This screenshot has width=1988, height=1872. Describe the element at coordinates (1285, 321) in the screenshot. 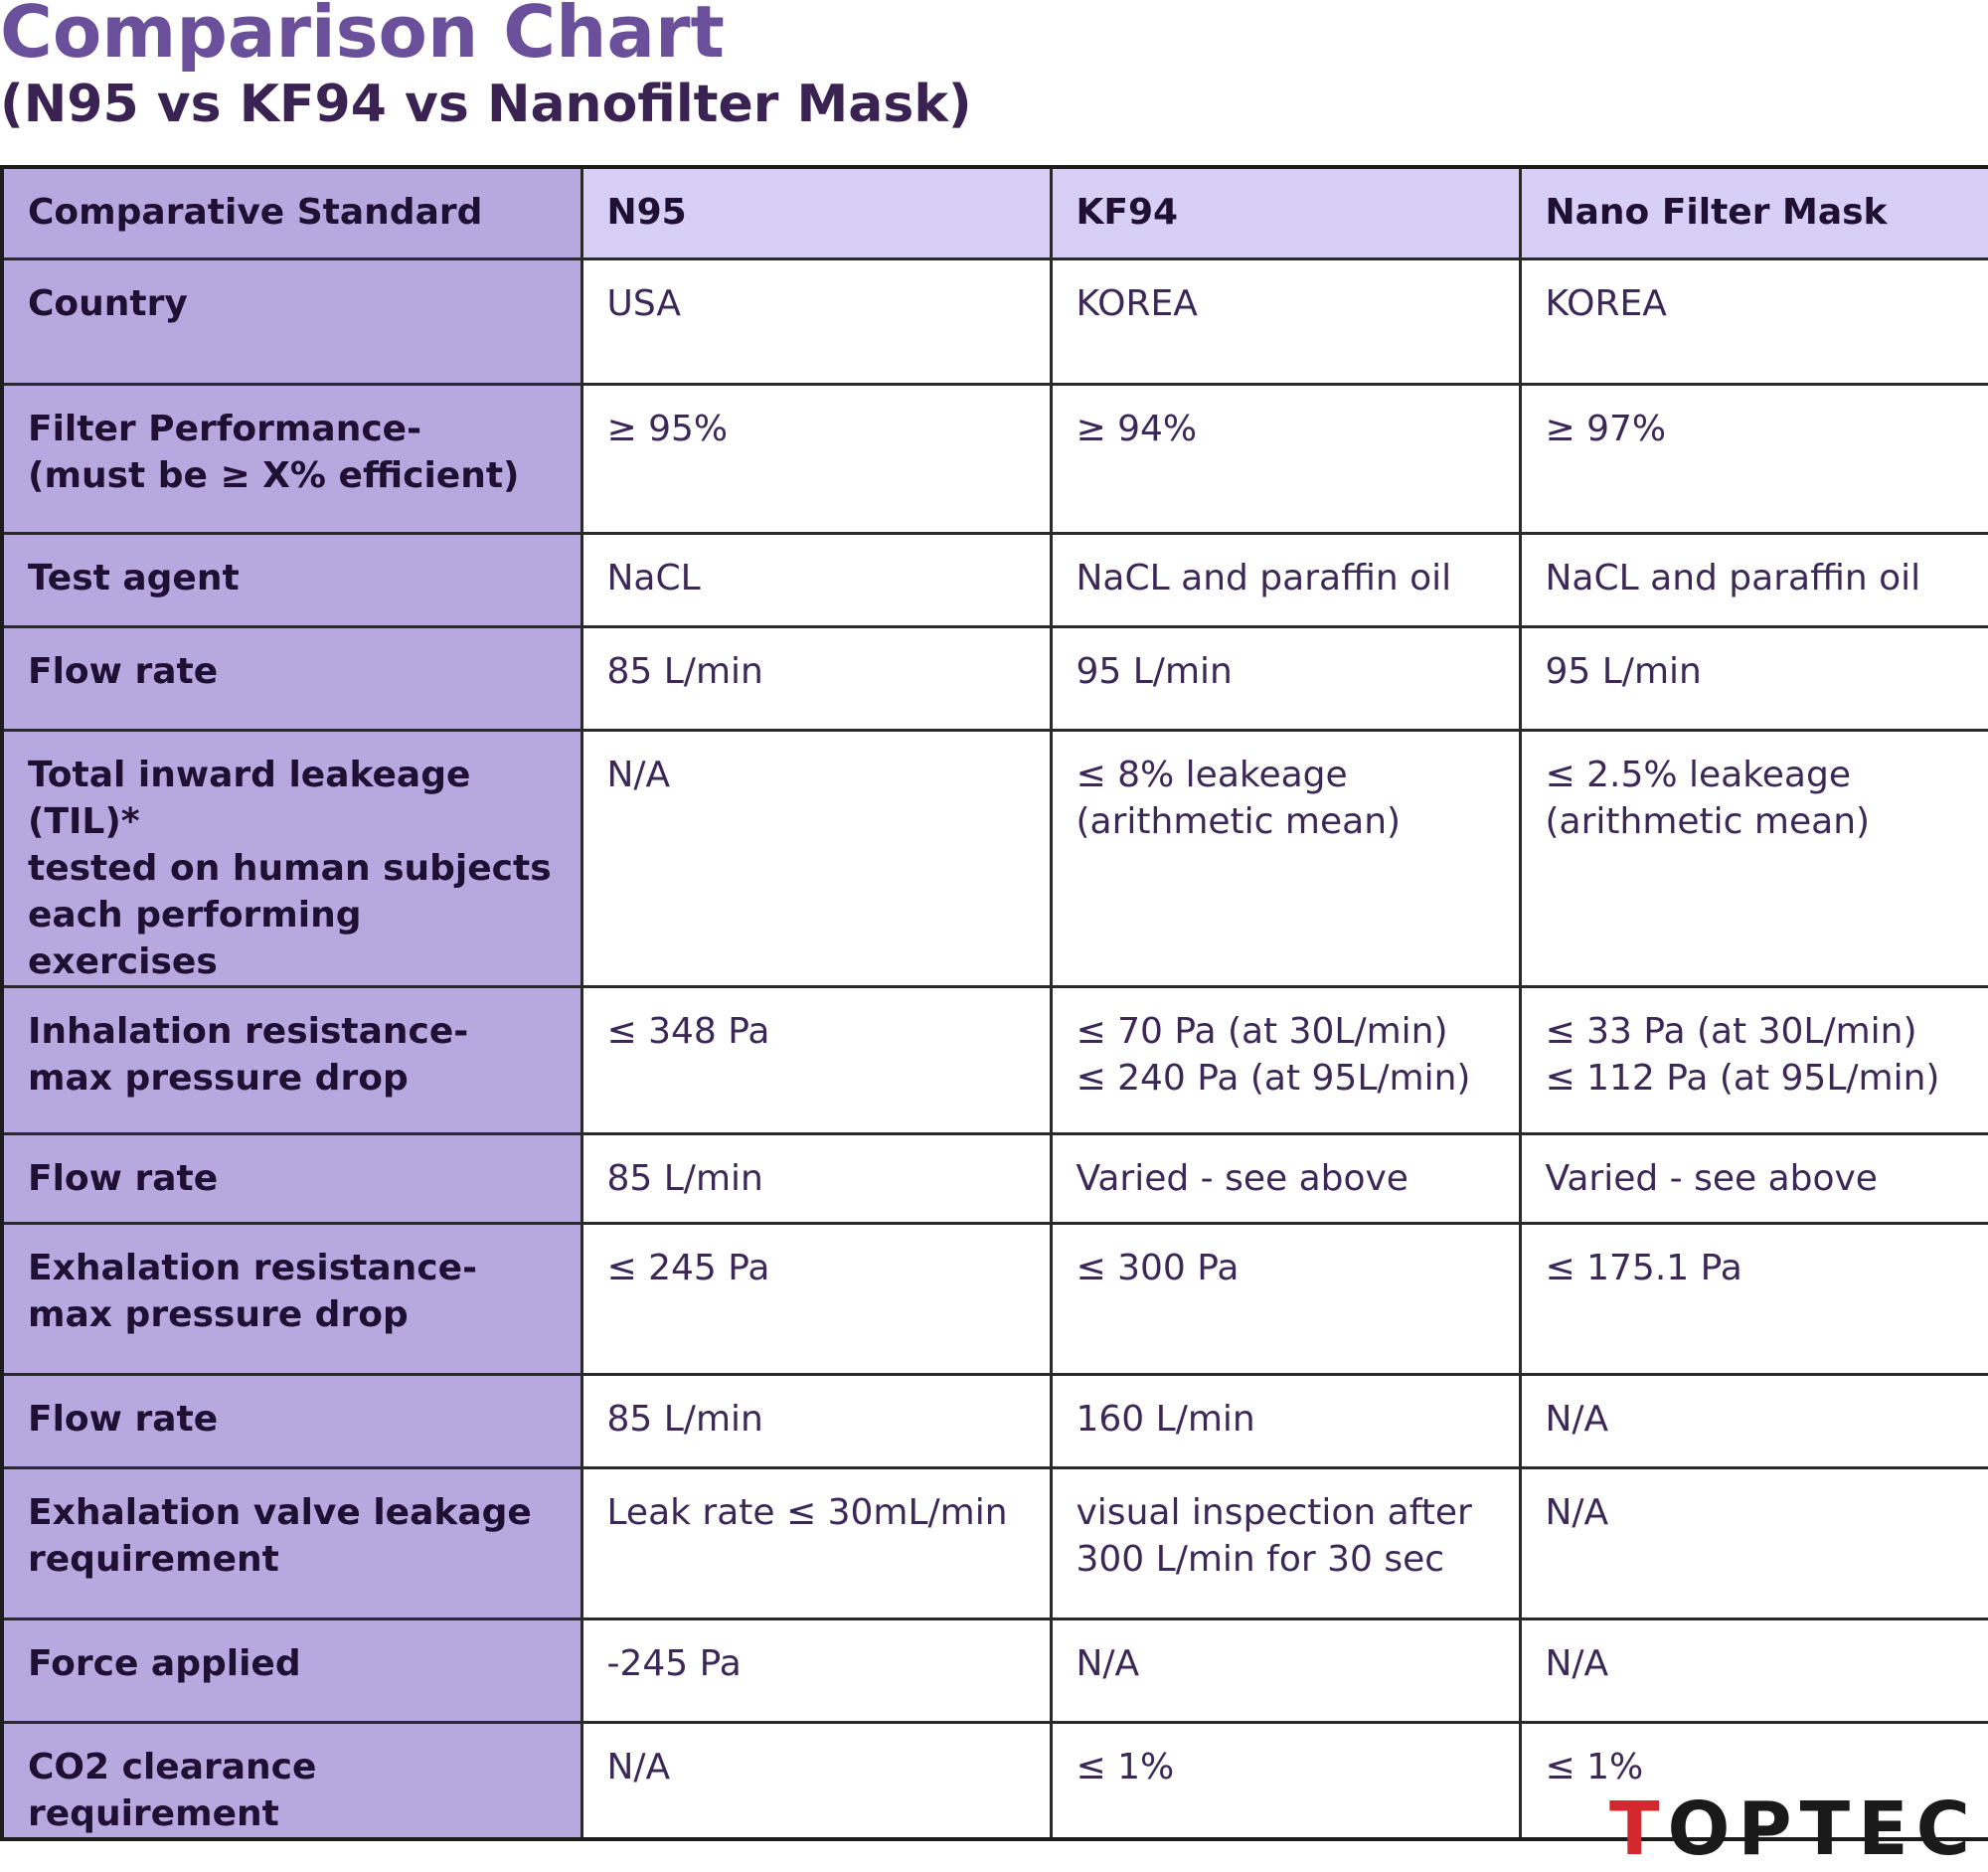

I see `cell-kf94-country: KOREA` at that location.